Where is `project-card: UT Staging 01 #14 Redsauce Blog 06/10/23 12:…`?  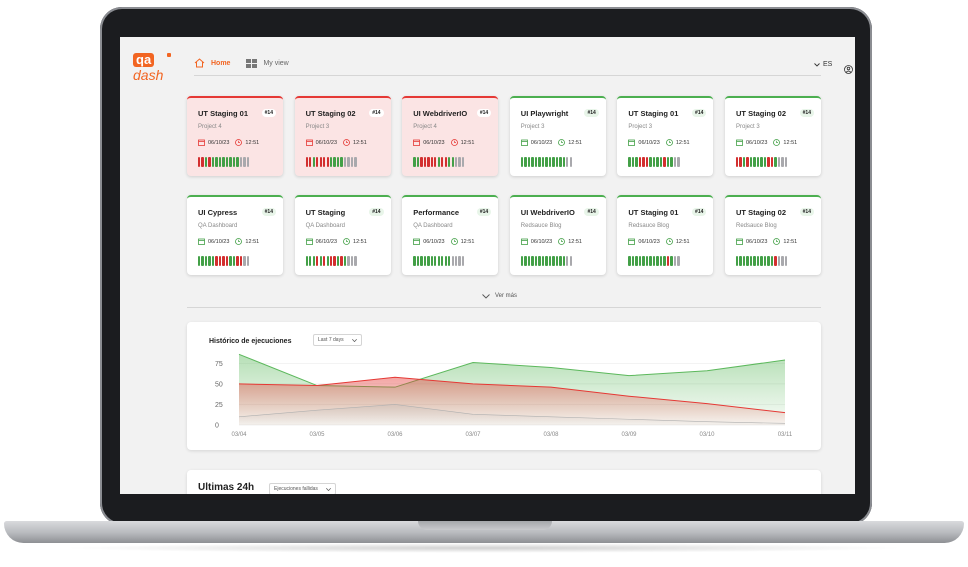 project-card: UT Staging 01 #14 Redsauce Blog 06/10/23 12:… is located at coordinates (665, 235).